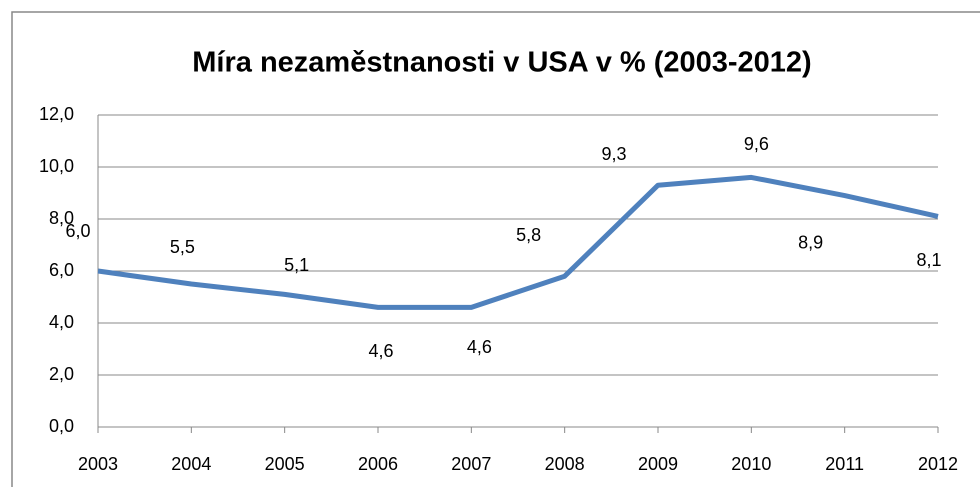 The image size is (980, 487). Describe the element at coordinates (56, 166) in the screenshot. I see `y-tick-label: 10,0` at that location.